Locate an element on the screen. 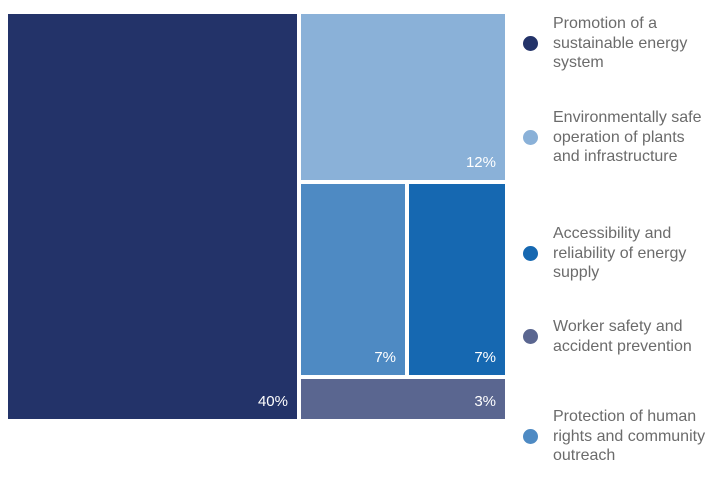 This screenshot has width=715, height=494. tile-accessibility is located at coordinates (457, 279).